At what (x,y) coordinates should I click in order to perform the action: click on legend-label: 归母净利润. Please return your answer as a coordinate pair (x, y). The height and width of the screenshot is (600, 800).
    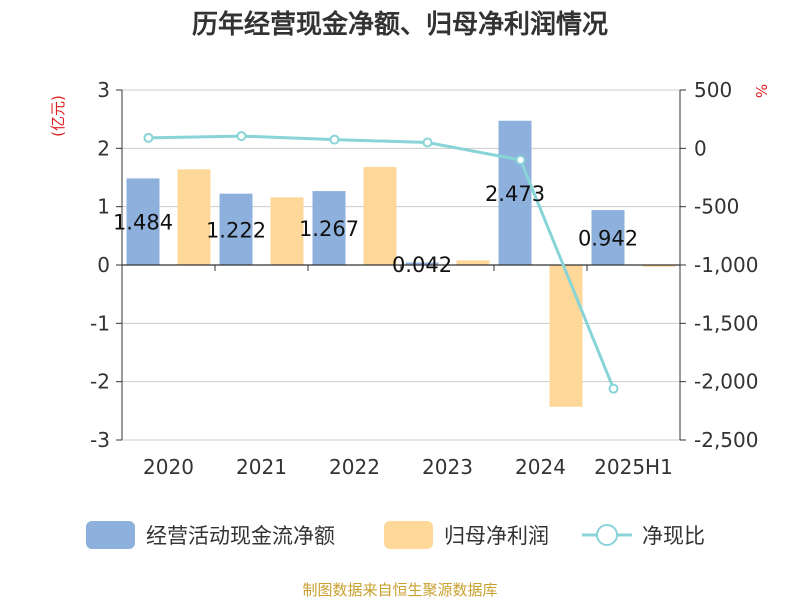
    Looking at the image, I should click on (496, 536).